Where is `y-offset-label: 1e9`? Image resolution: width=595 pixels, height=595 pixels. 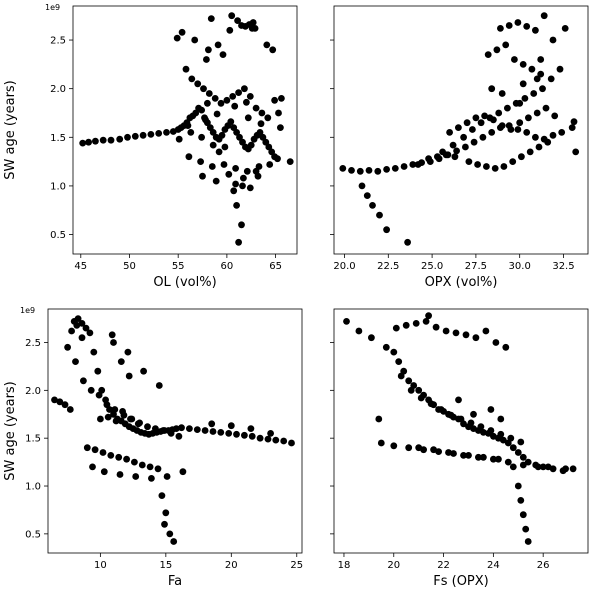 y-offset-label: 1e9 is located at coordinates (27, 310).